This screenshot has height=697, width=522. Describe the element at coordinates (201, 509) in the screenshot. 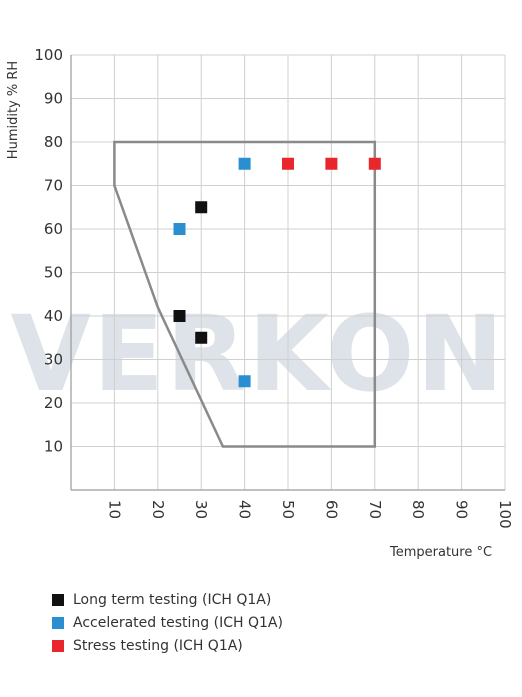

I see `x-tick-label: 30` at that location.